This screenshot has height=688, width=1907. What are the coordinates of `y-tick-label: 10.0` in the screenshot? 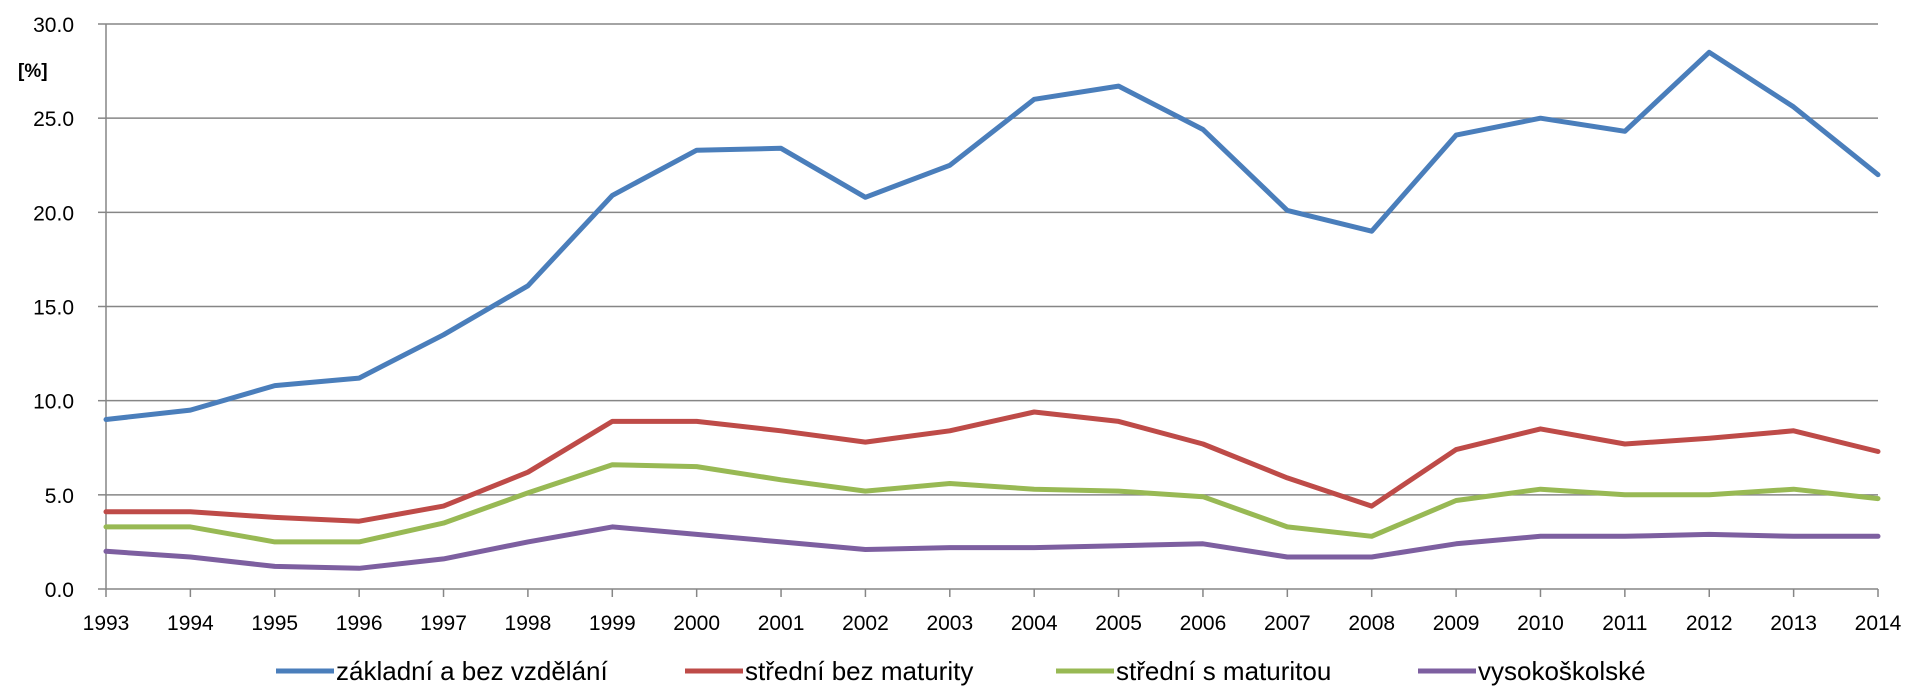 It's located at (53, 402).